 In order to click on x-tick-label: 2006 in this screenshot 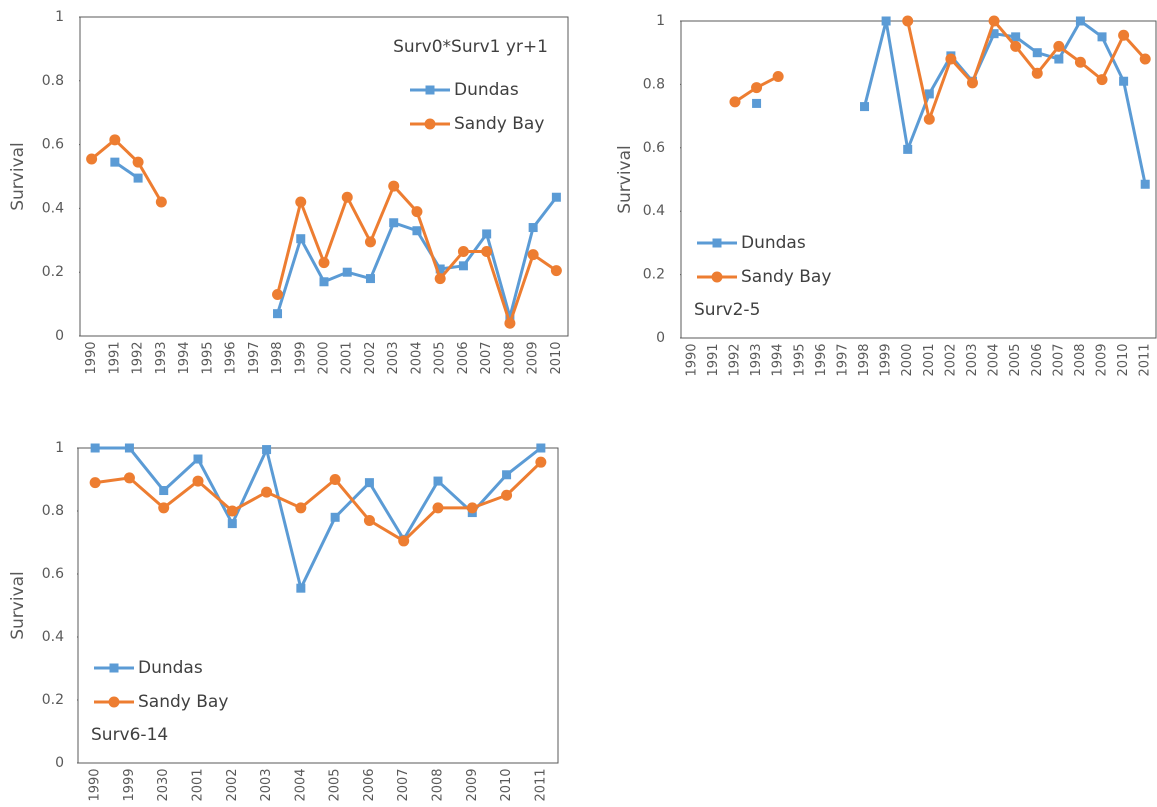, I will do `click(463, 357)`.